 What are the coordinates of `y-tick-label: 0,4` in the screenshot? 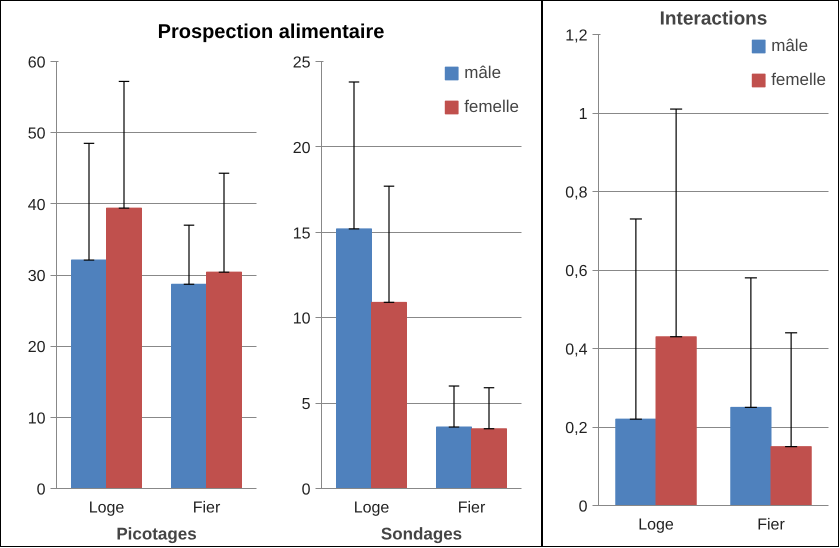 It's located at (576, 350).